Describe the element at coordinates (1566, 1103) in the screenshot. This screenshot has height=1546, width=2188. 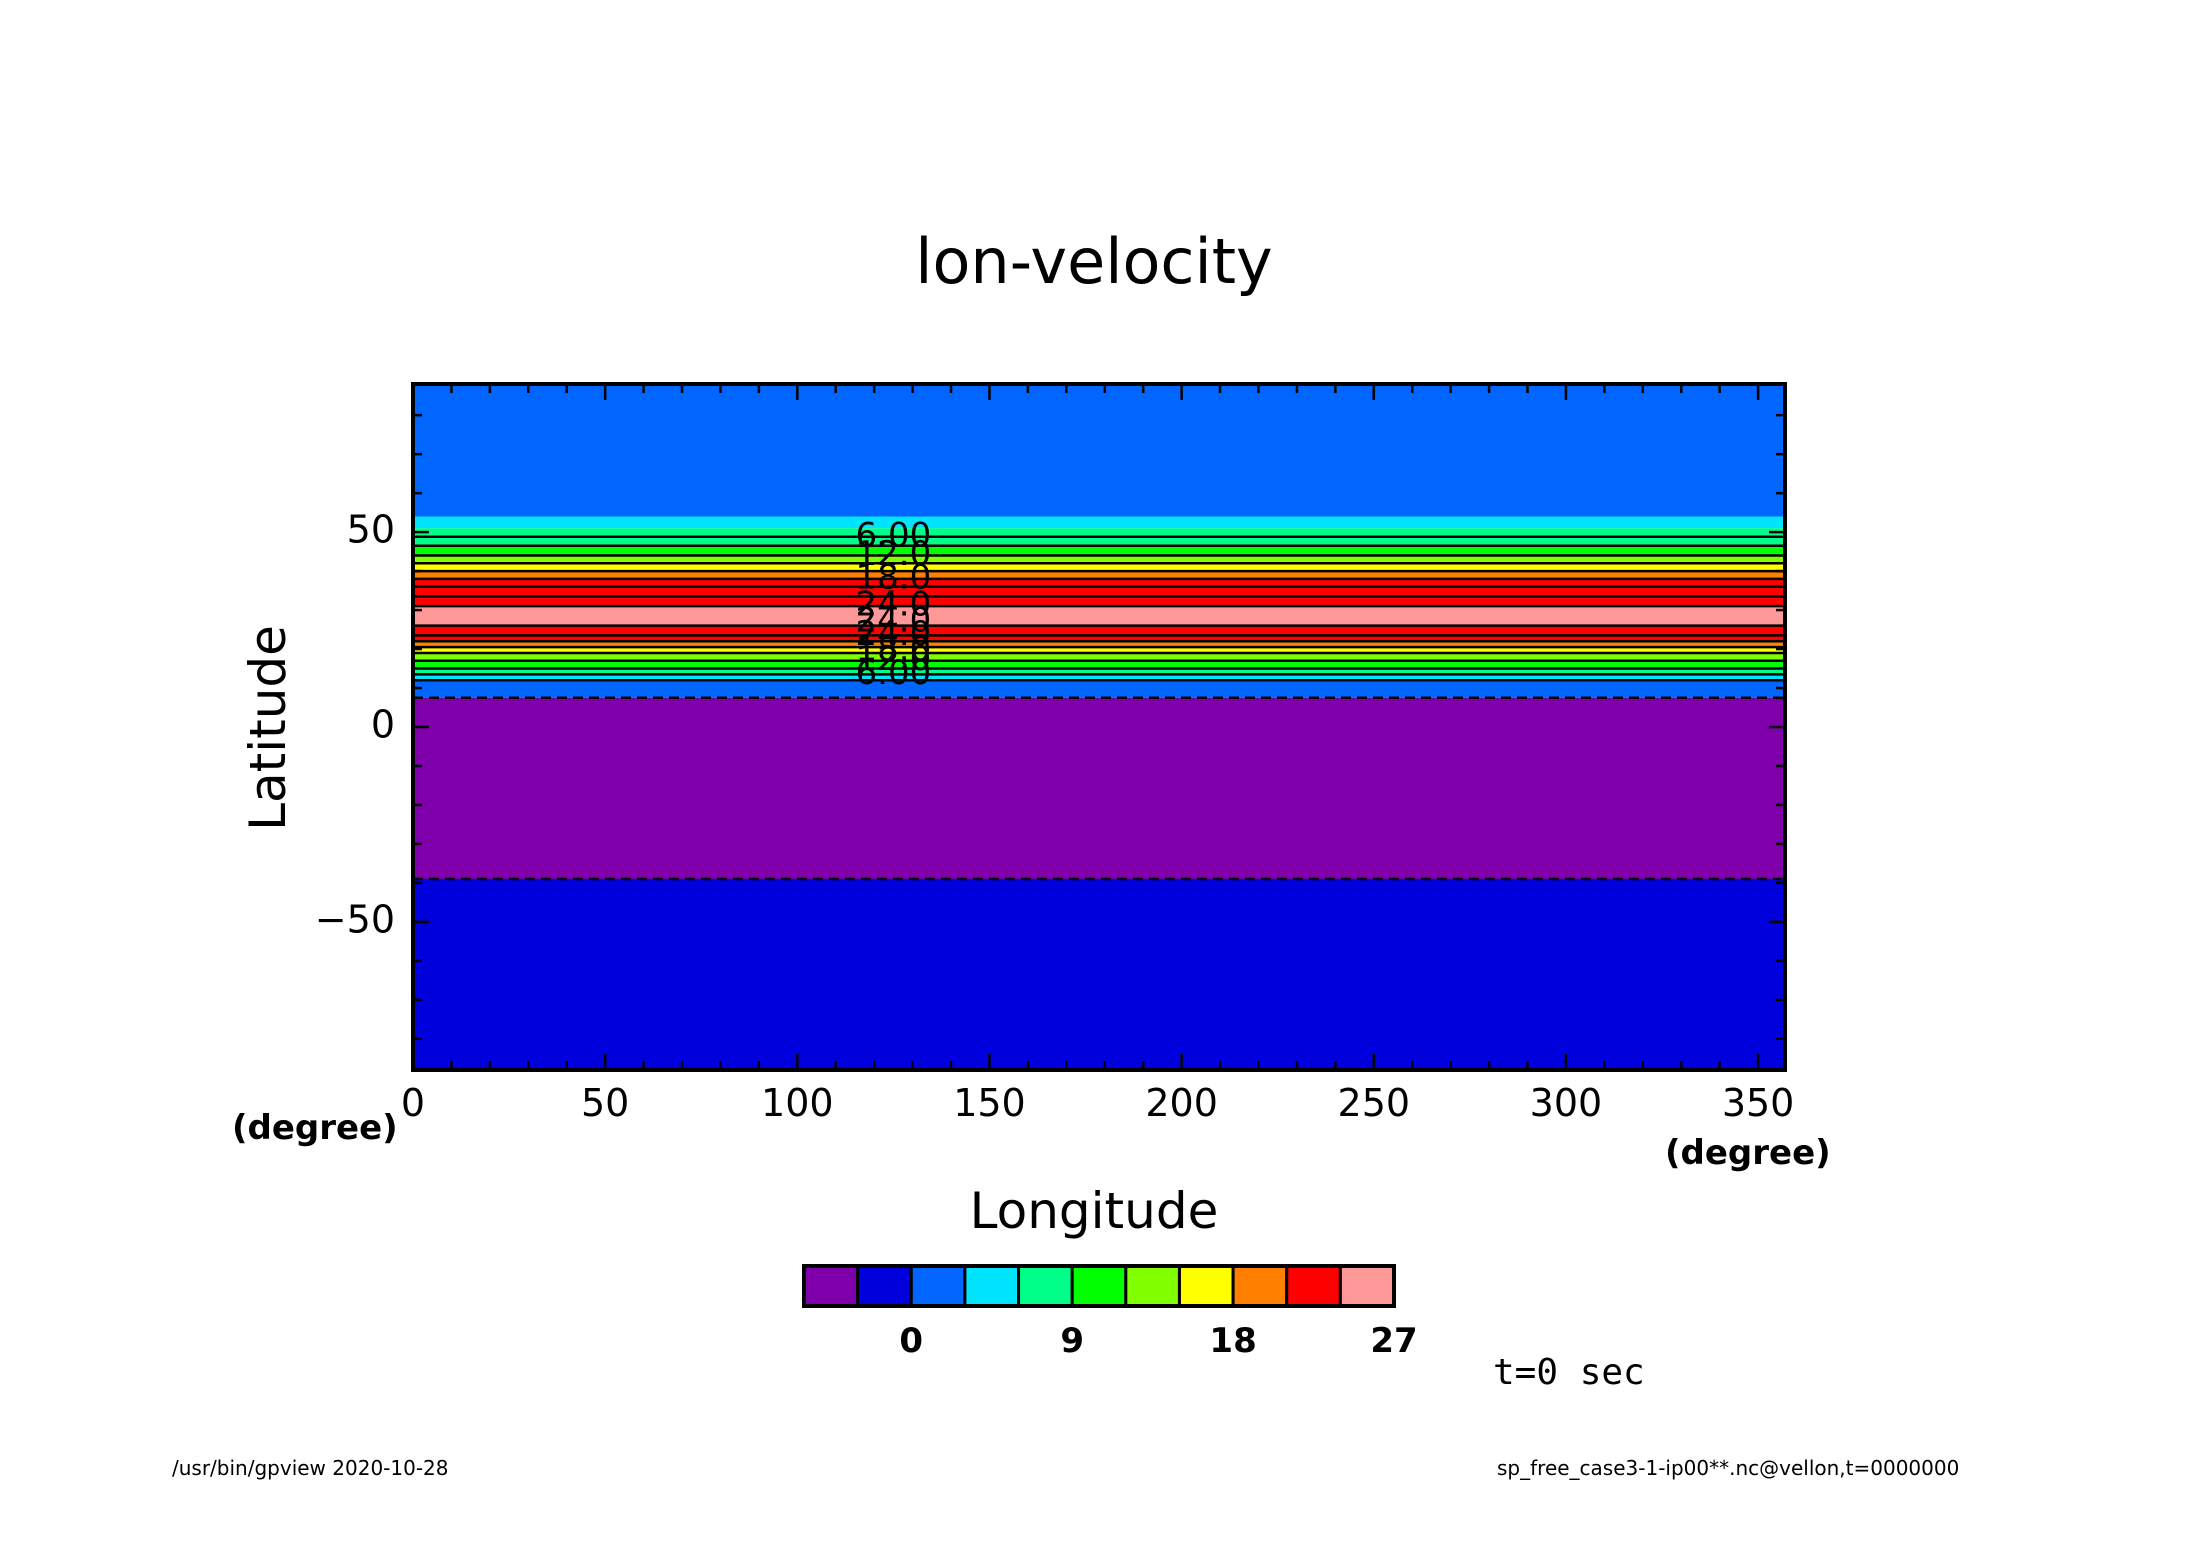
I see `x-tick-label-300: 300` at that location.